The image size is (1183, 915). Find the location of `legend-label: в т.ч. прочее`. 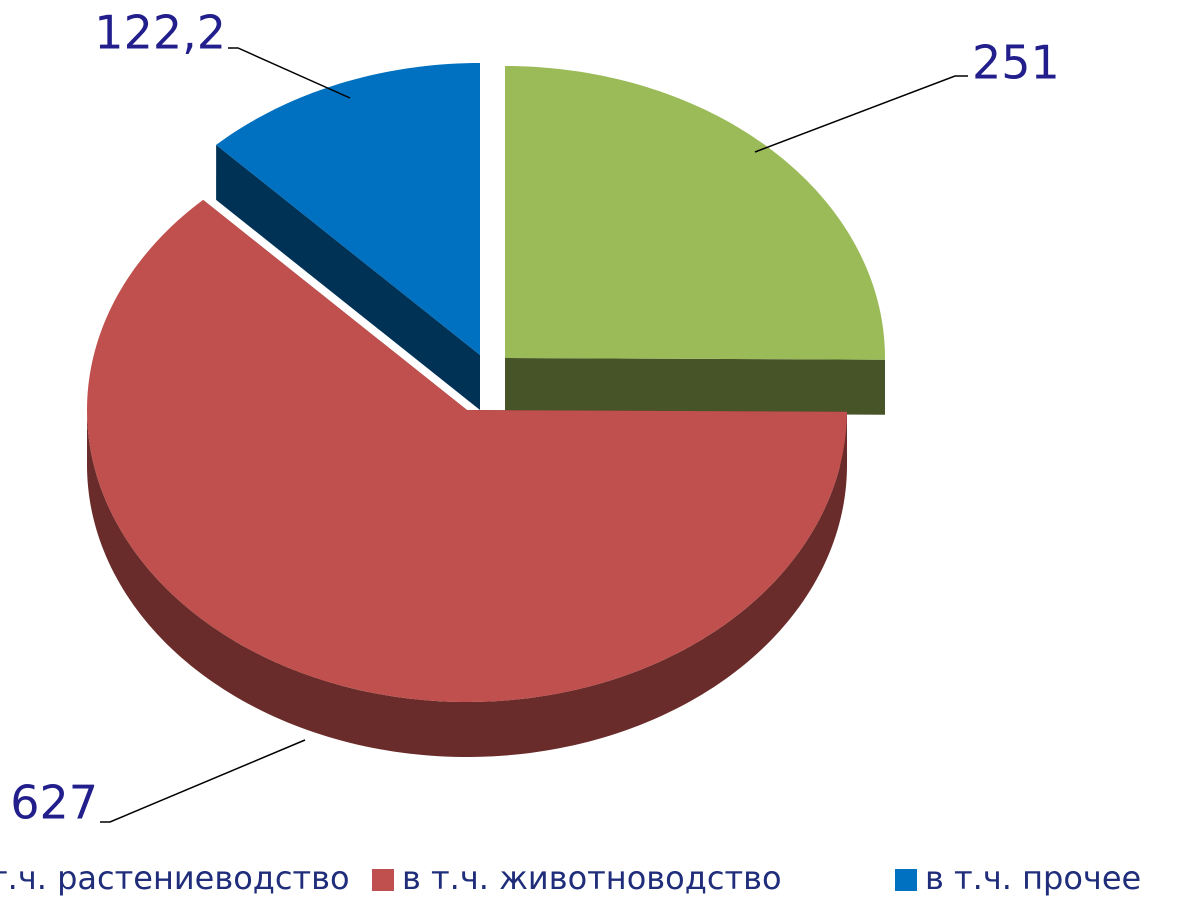

legend-label: в т.ч. прочее is located at coordinates (1033, 878).